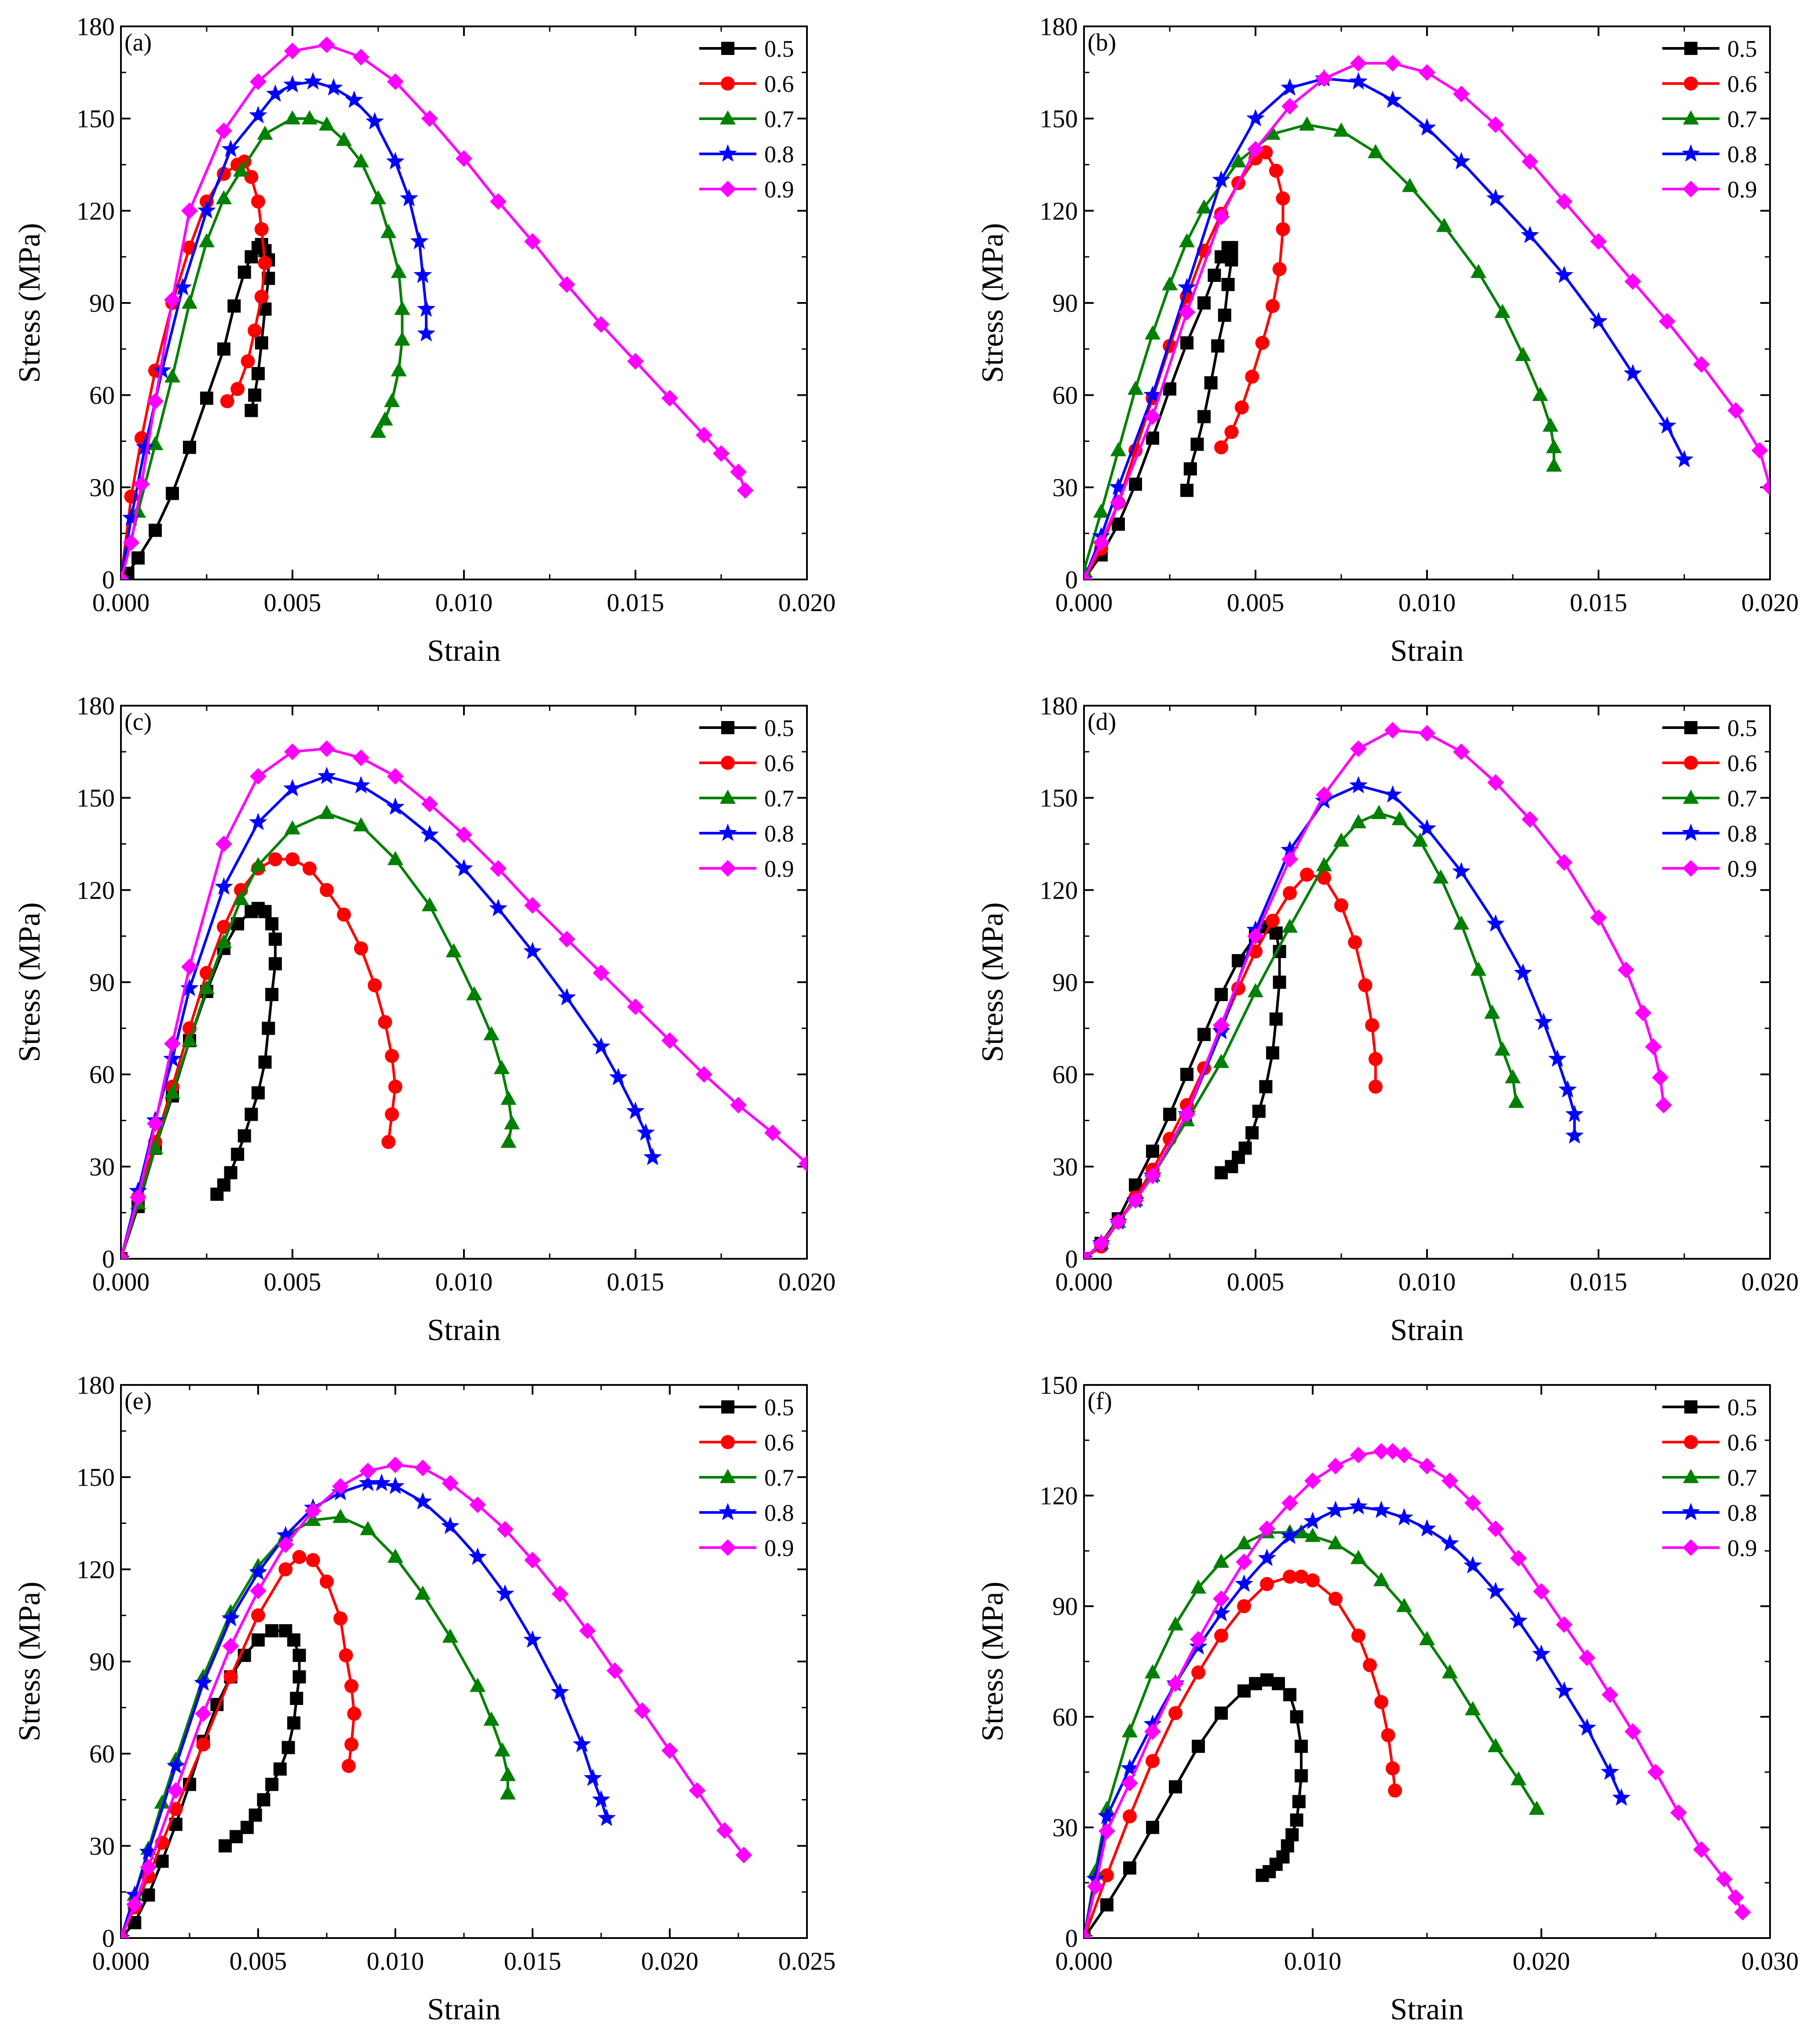  What do you see at coordinates (1742, 49) in the screenshot?
I see `legend-label: 0.5` at bounding box center [1742, 49].